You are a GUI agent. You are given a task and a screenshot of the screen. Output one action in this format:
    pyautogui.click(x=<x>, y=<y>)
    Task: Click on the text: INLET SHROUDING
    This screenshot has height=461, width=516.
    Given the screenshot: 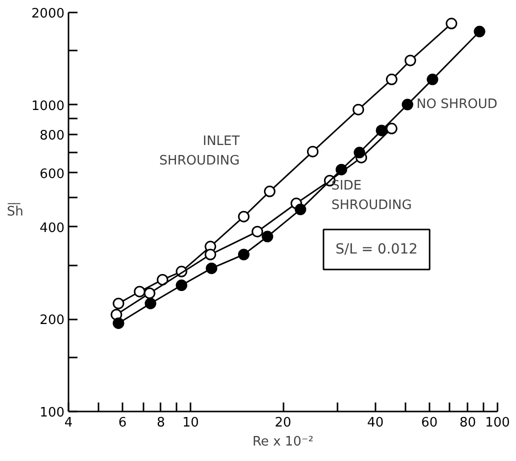 What is the action you would take?
    pyautogui.click(x=199, y=151)
    